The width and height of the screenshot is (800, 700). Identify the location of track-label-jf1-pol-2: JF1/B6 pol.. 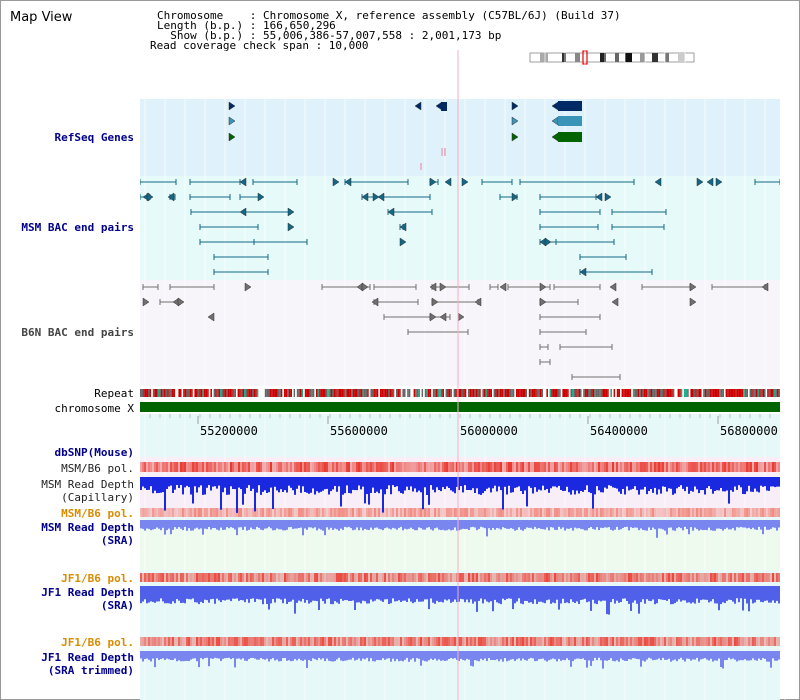
(97, 642).